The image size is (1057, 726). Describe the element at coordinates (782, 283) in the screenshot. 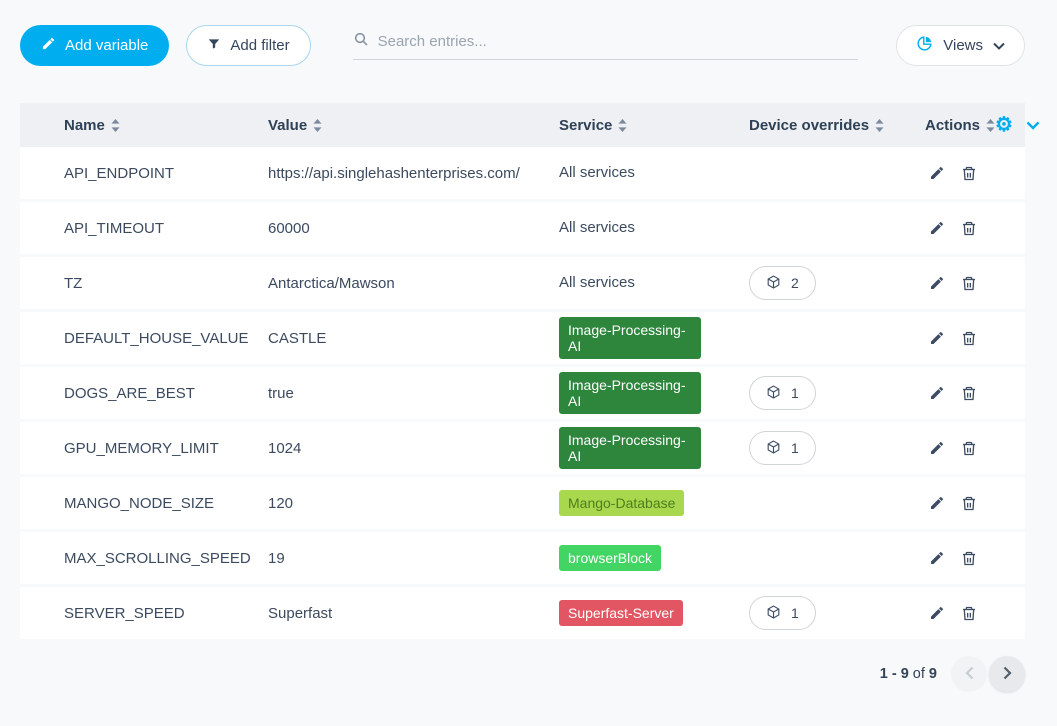

I see `device-overrides-pill: 2` at that location.